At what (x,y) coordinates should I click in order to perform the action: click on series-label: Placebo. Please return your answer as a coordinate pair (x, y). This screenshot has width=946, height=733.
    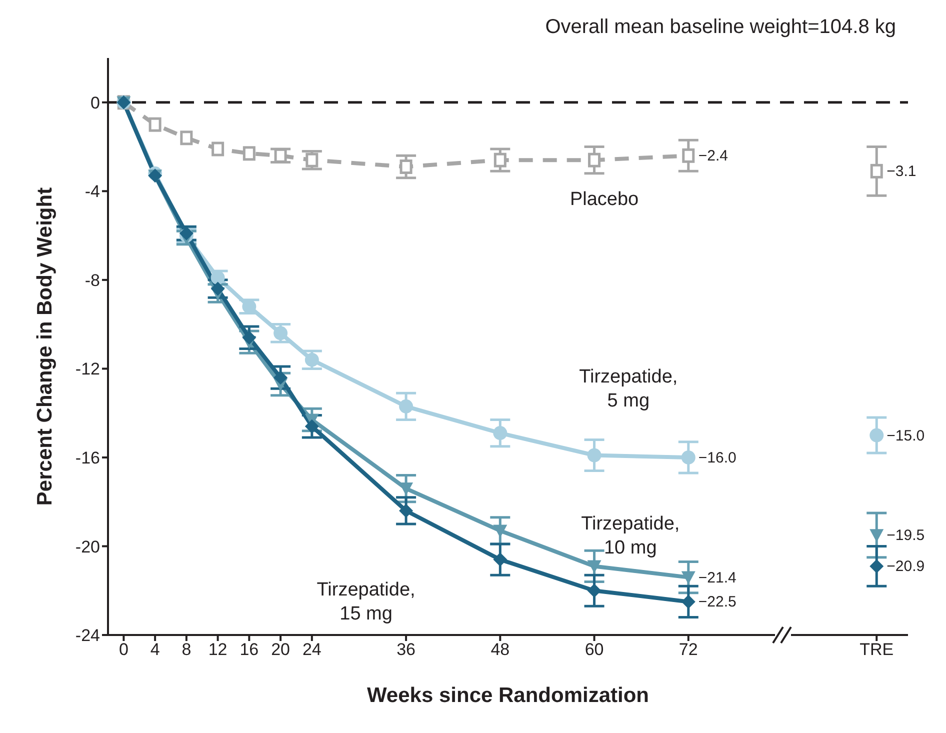
    Looking at the image, I should click on (604, 199).